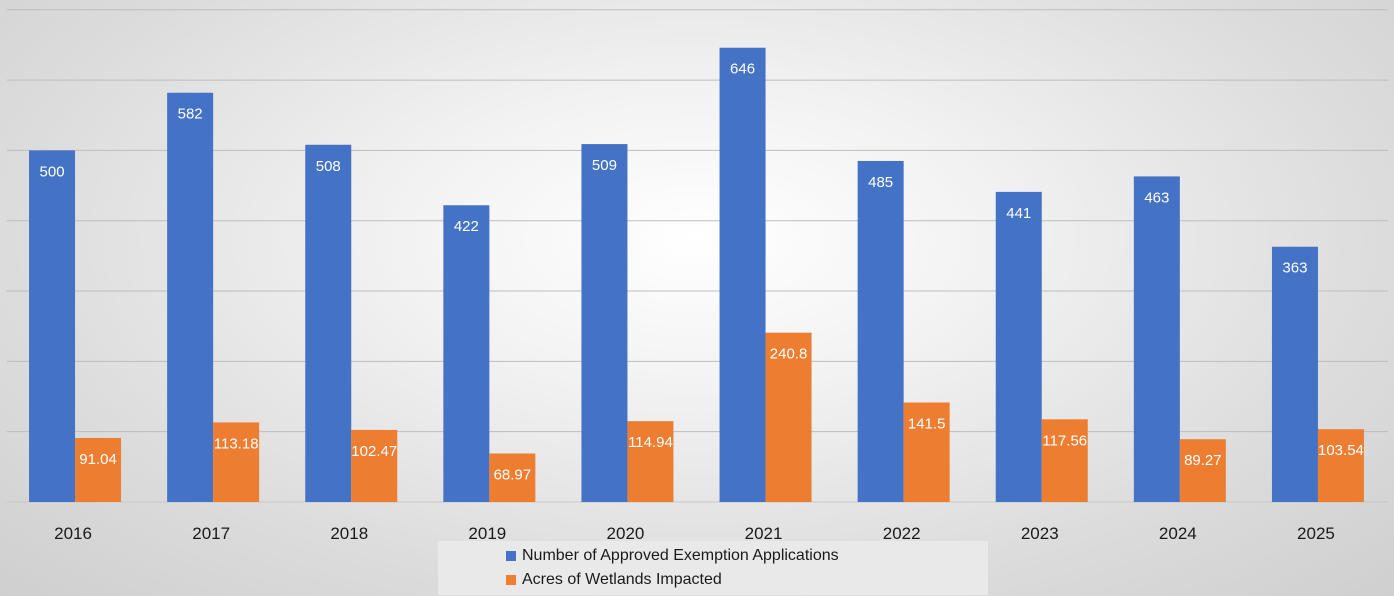 This screenshot has width=1394, height=596. What do you see at coordinates (788, 417) in the screenshot?
I see `bar-acres-2021` at bounding box center [788, 417].